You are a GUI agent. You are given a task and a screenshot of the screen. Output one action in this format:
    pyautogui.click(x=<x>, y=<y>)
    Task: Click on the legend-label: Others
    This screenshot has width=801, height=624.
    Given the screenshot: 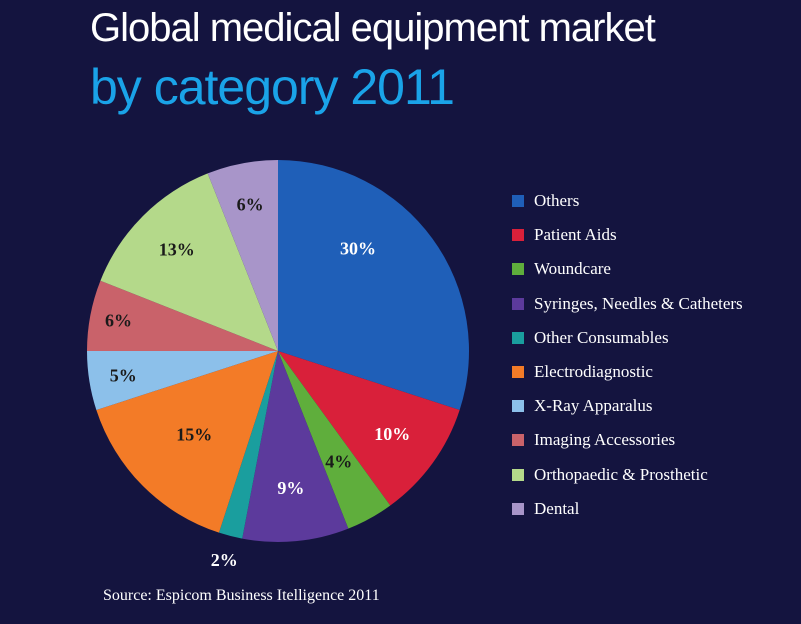 What is the action you would take?
    pyautogui.click(x=557, y=201)
    